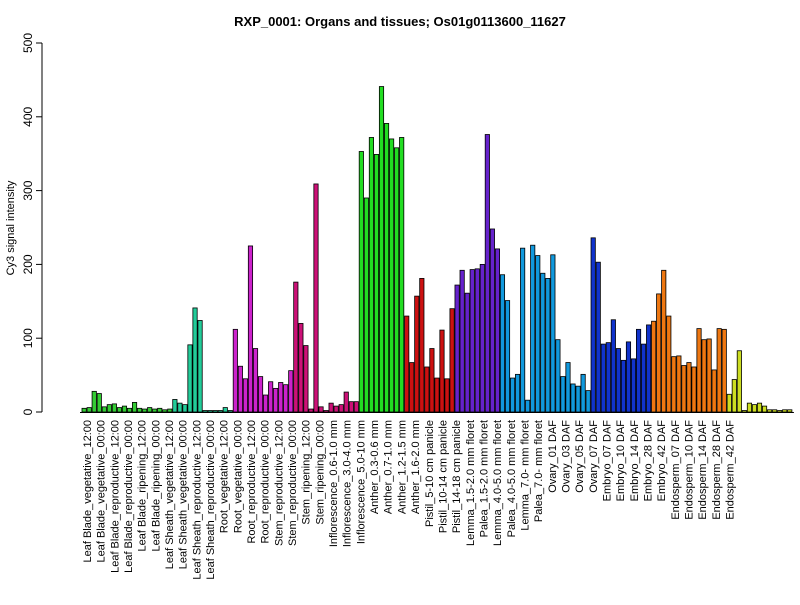 Image resolution: width=800 pixels, height=605 pixels. I want to click on x-tick-label: Embryo_07 DAF, so click(607, 461).